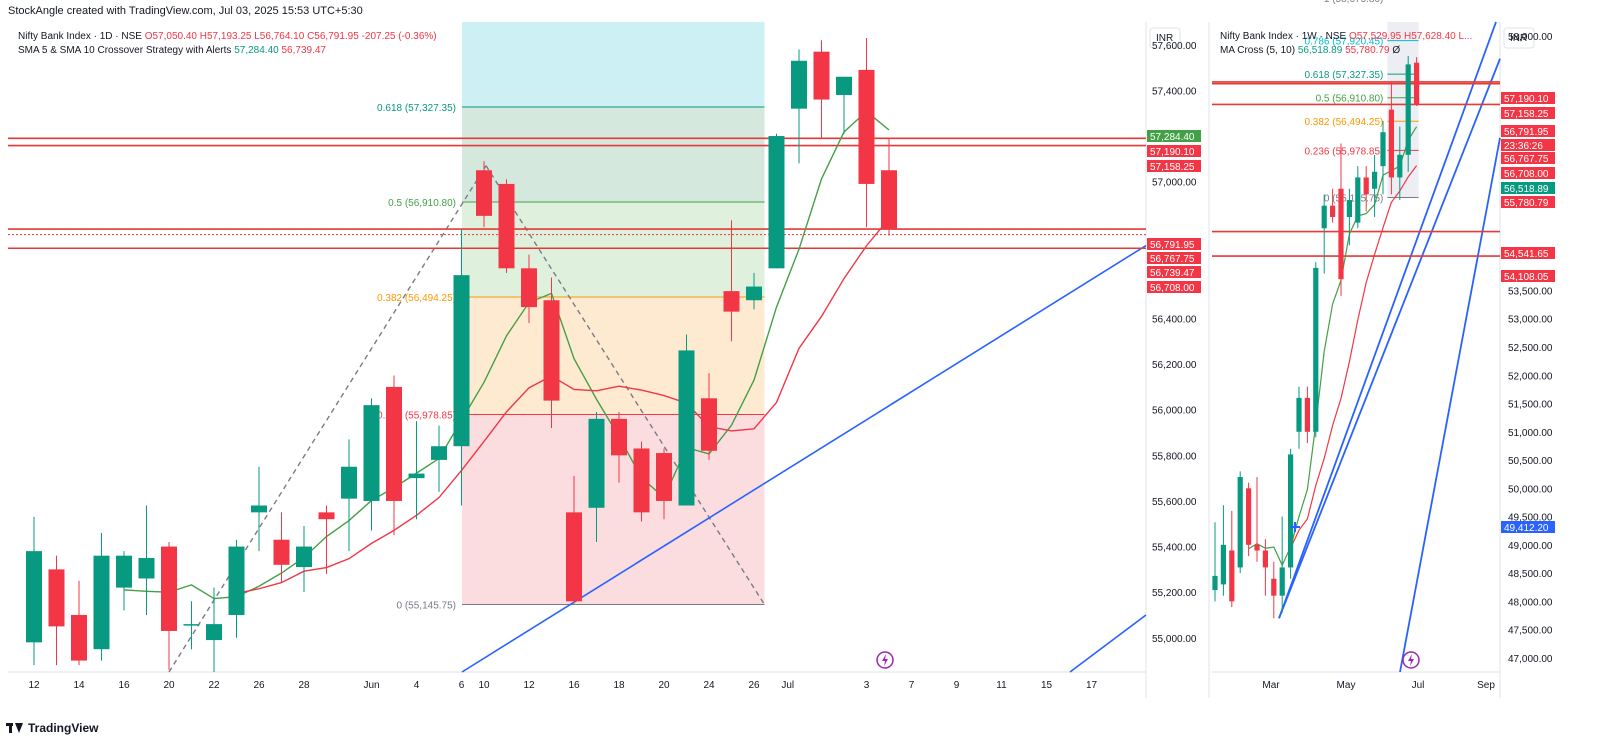 This screenshot has width=1600, height=740. I want to click on daily-price-tag-1-text: 57,190.10, so click(1172, 152).